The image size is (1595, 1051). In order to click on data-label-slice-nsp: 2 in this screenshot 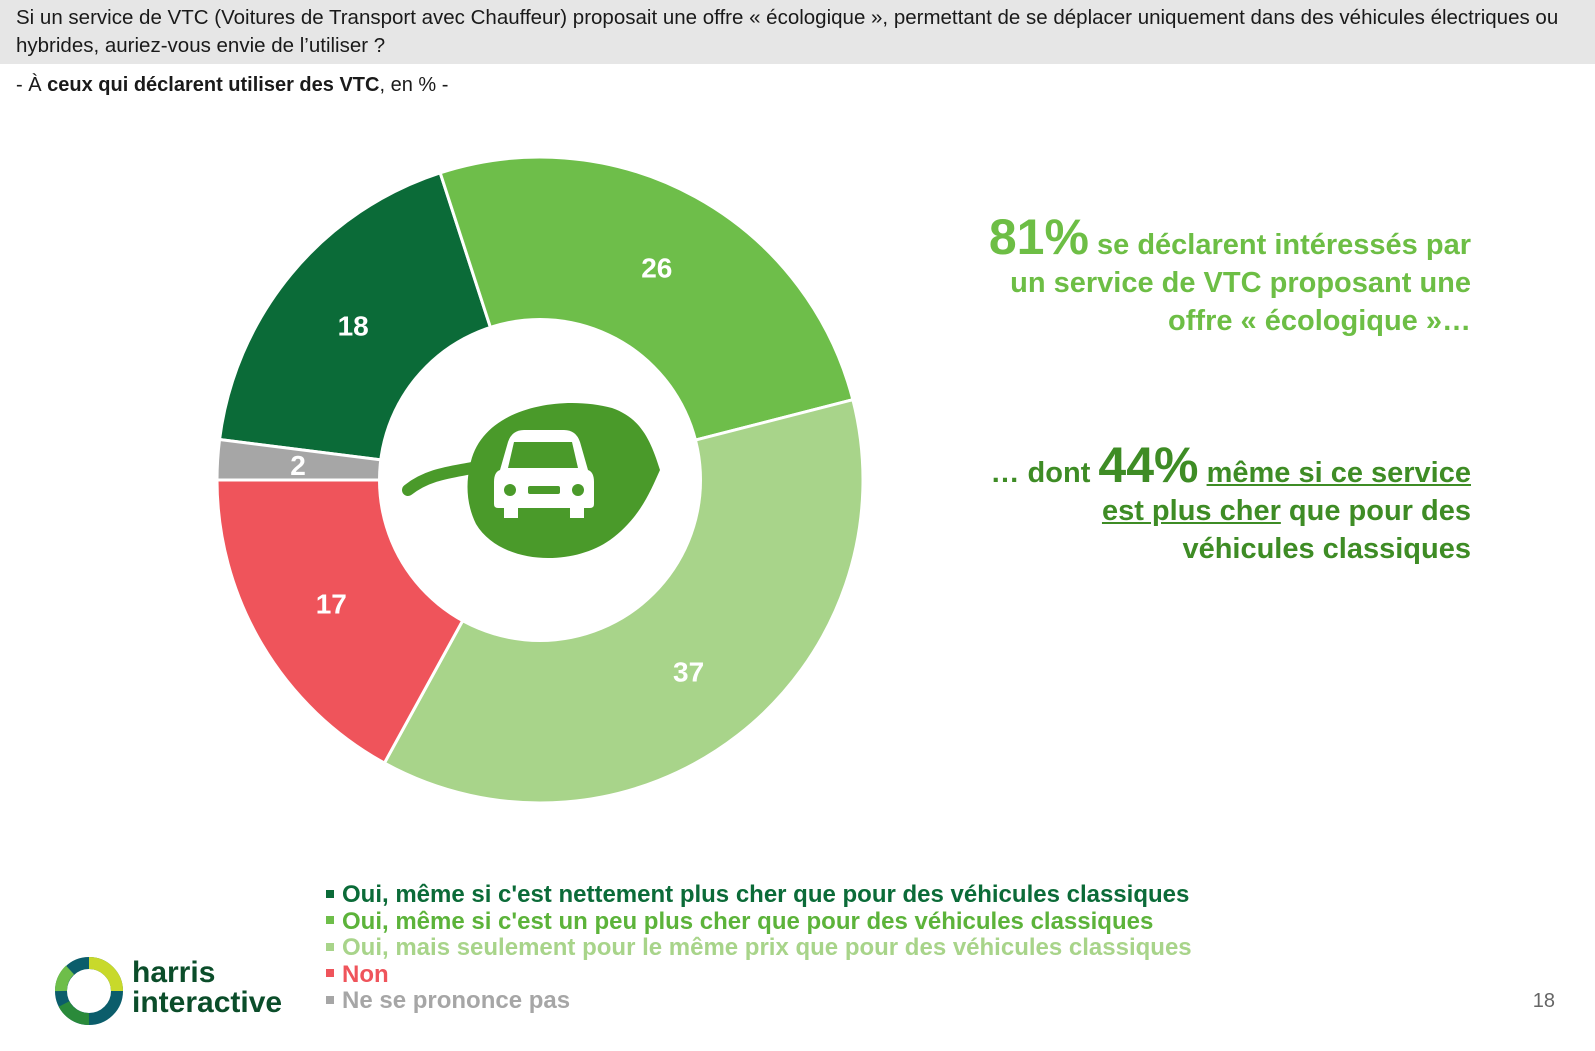, I will do `click(298, 465)`.